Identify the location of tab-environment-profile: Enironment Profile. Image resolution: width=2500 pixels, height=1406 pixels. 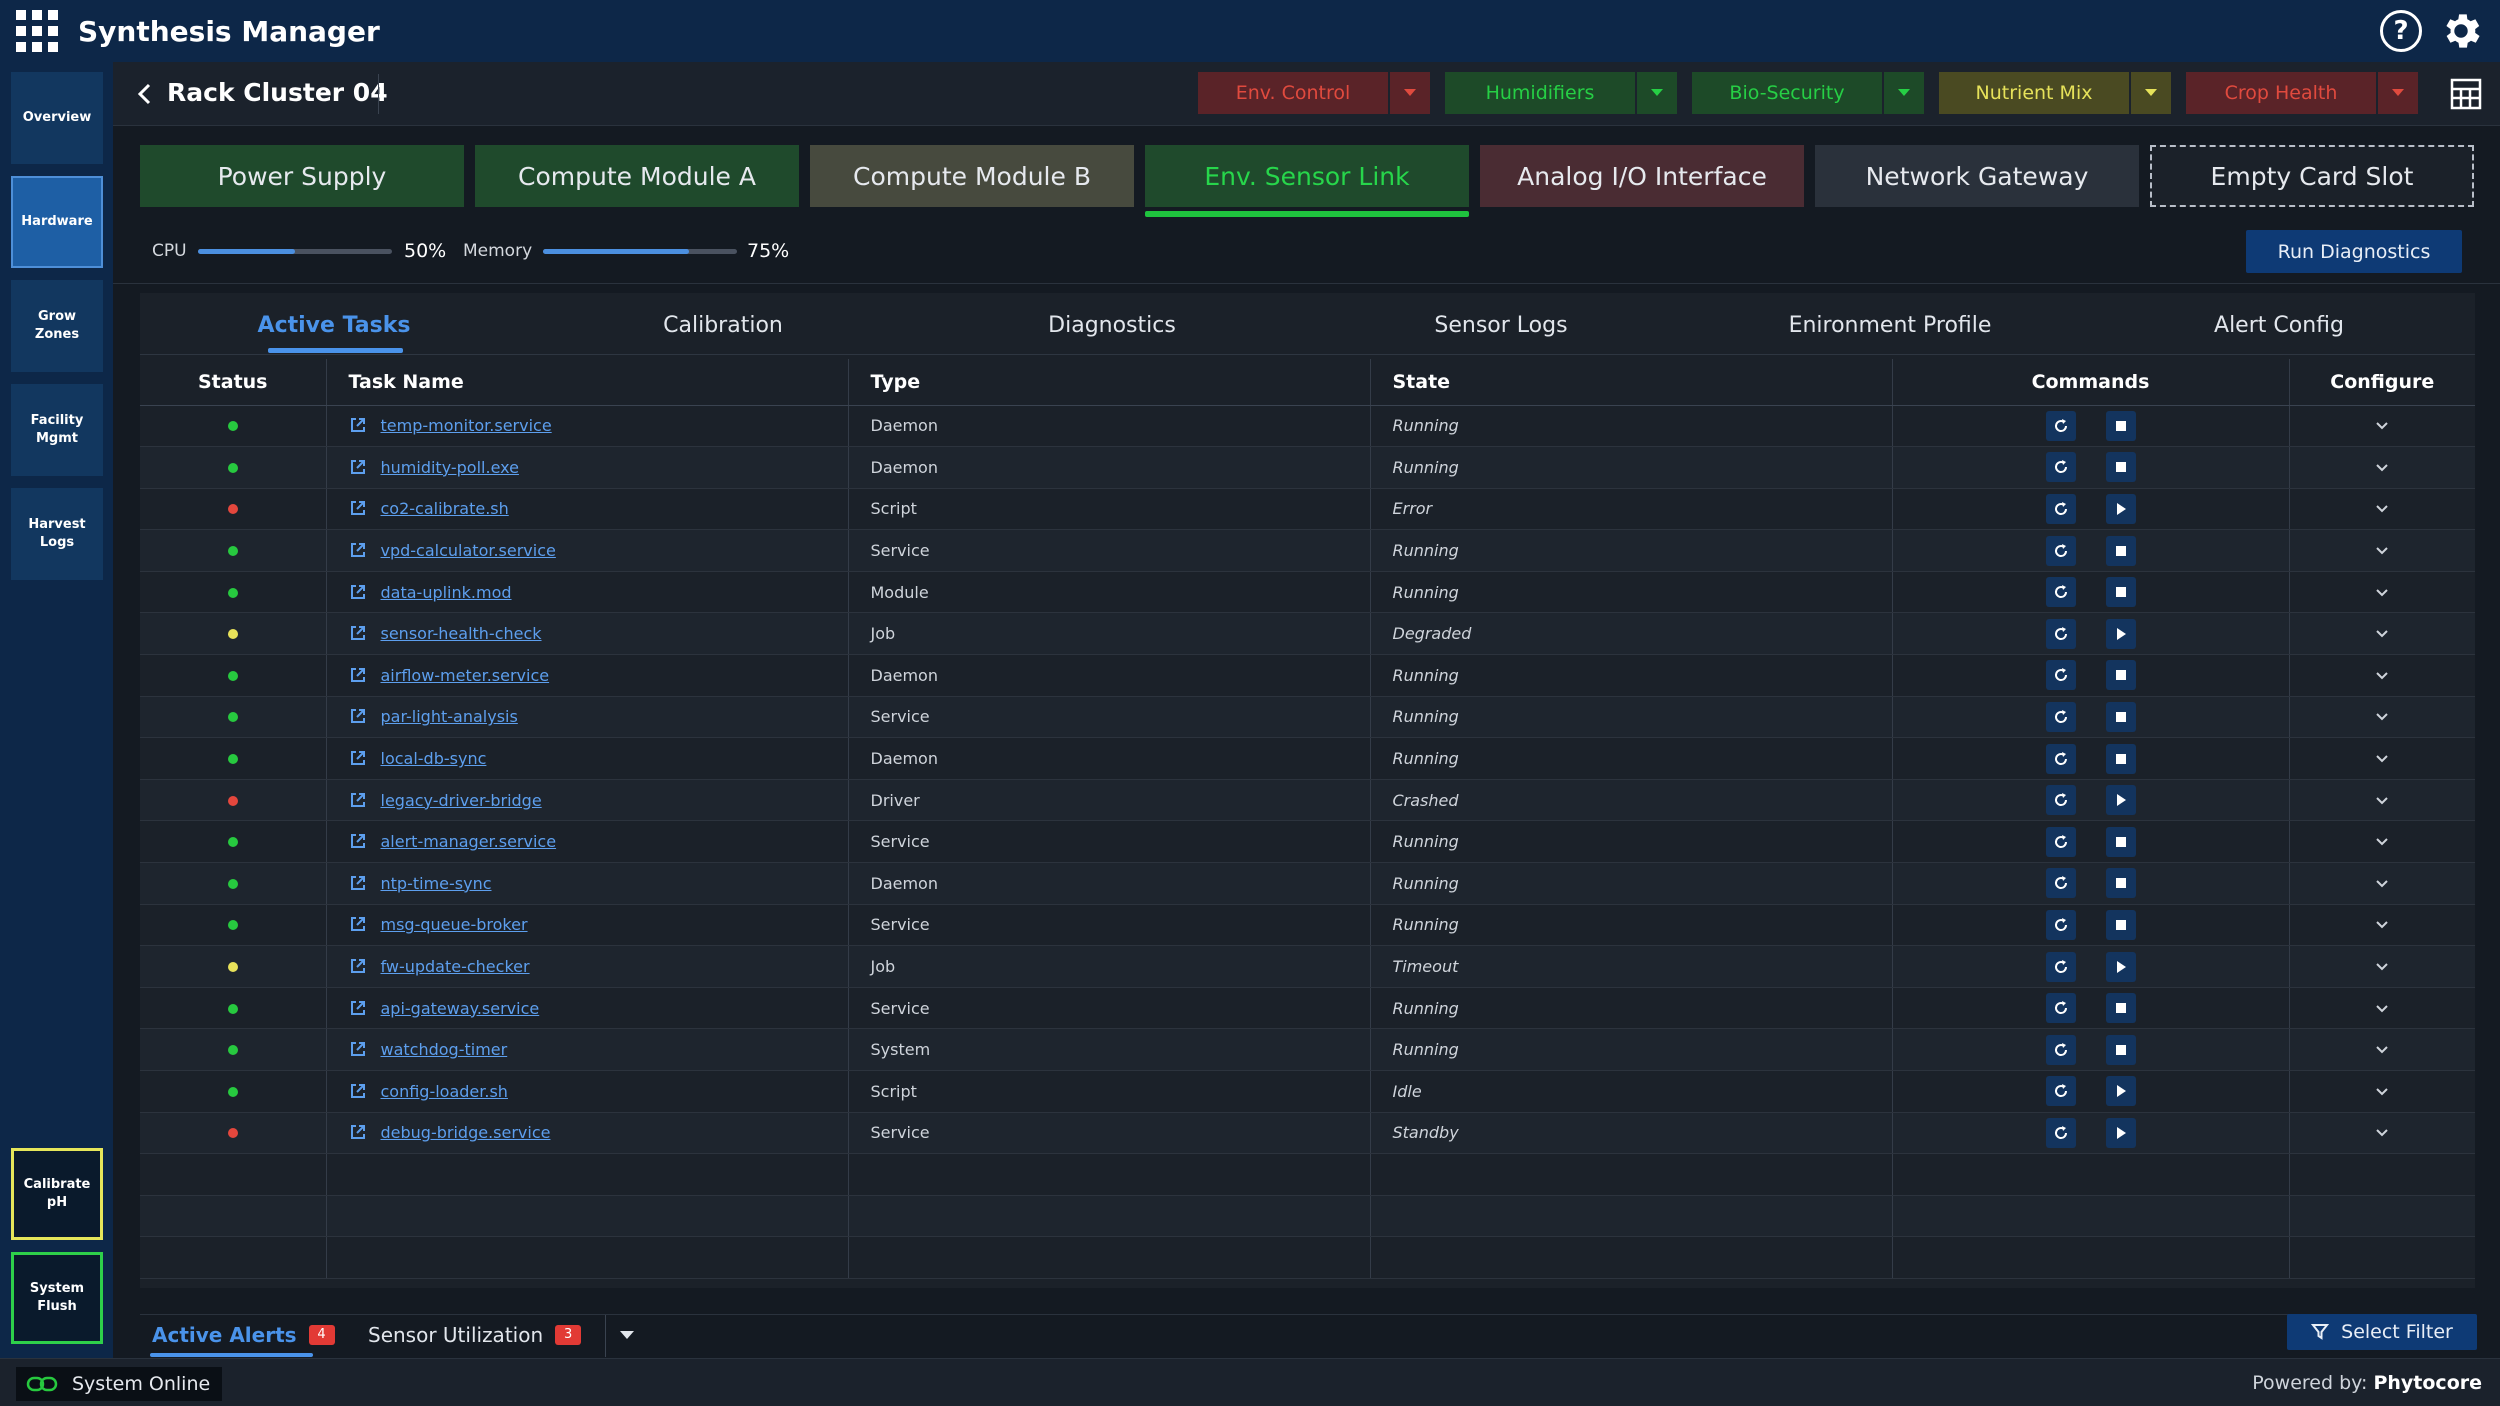
(1890, 325).